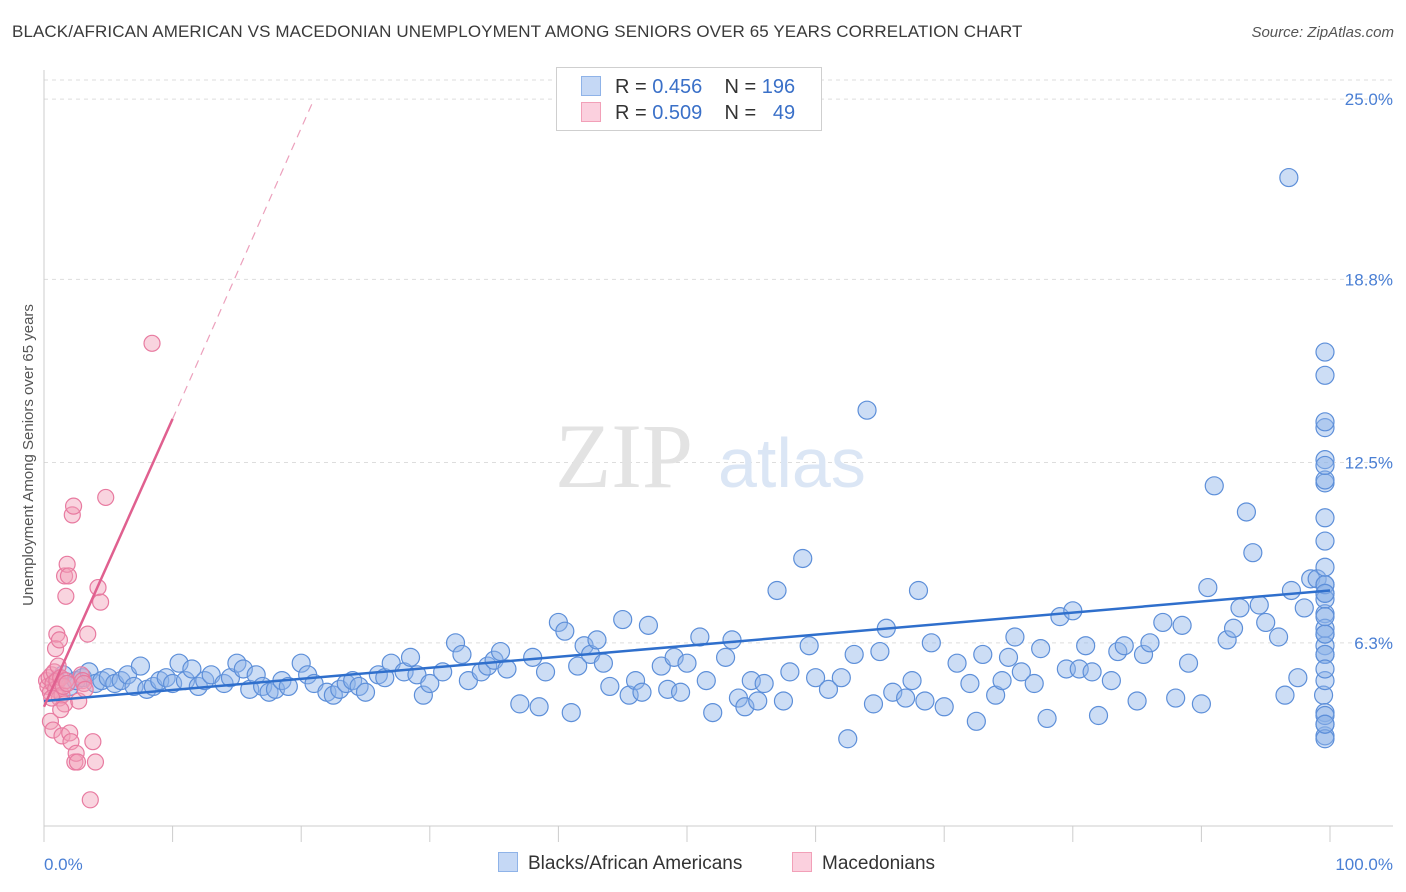 This screenshot has height=892, width=1406. I want to click on series-macedonians-points, so click(99, 571).